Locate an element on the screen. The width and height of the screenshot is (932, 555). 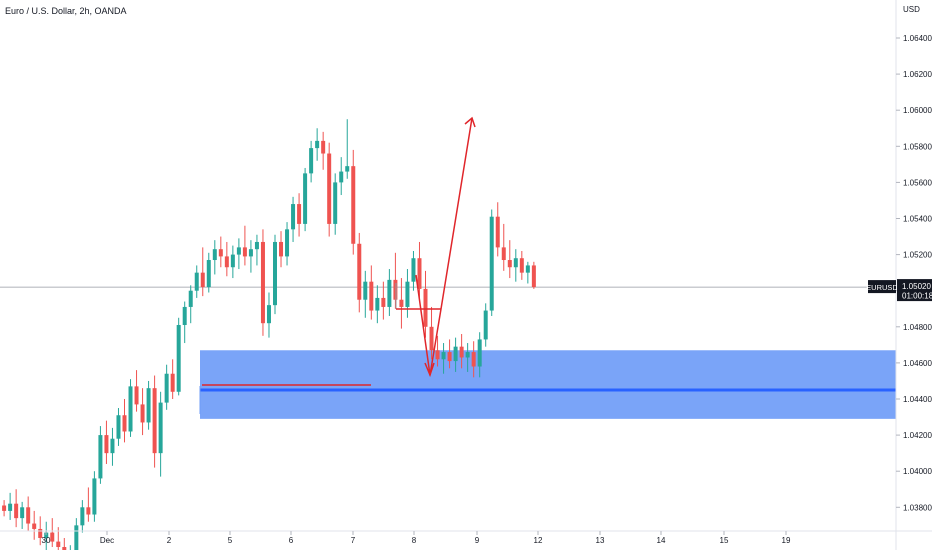
projection-path is located at coordinates (444, 246).